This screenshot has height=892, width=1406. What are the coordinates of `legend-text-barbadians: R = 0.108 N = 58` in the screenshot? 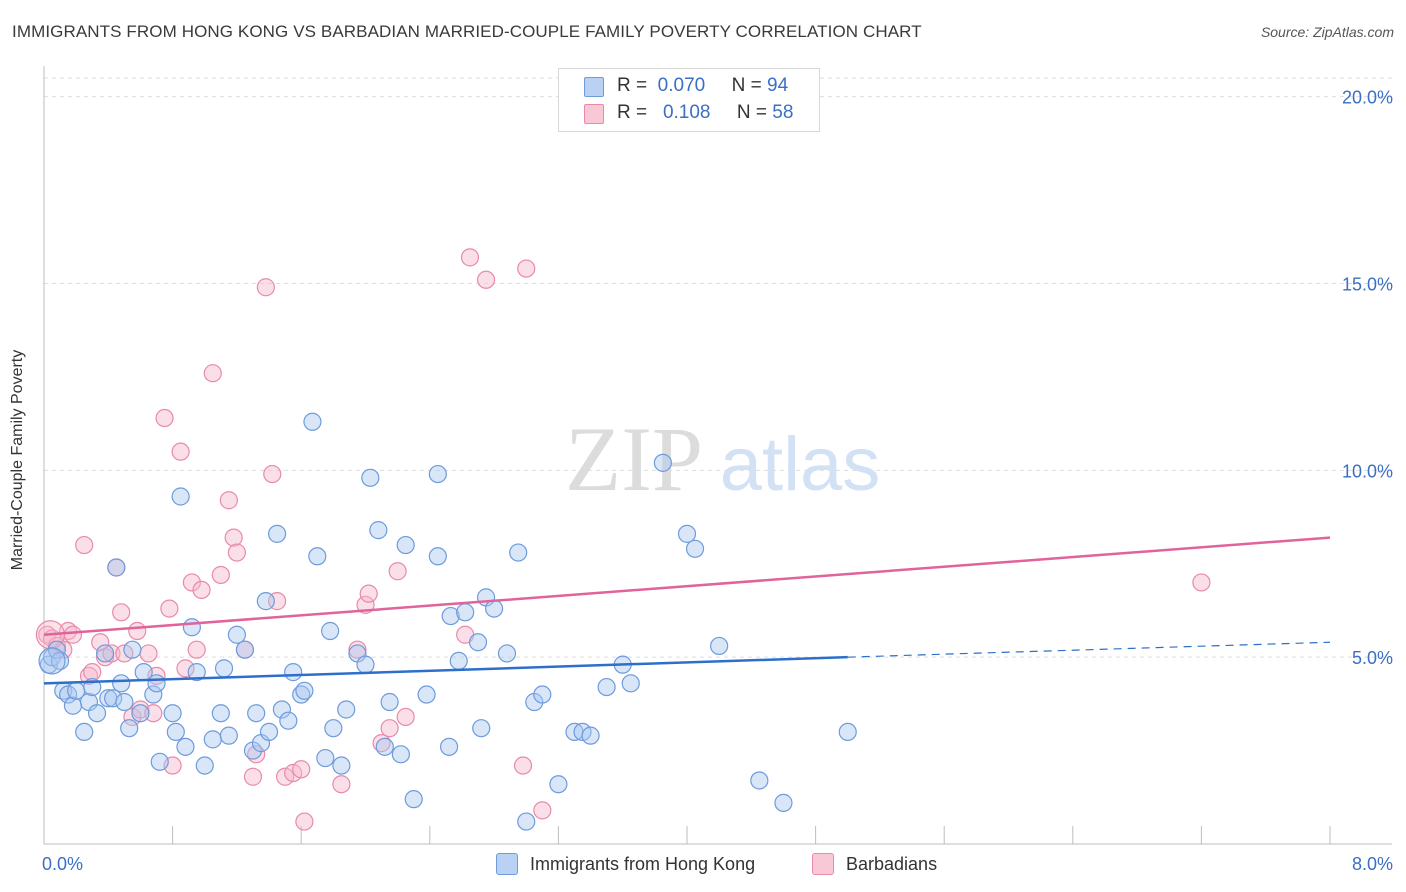 It's located at (705, 112).